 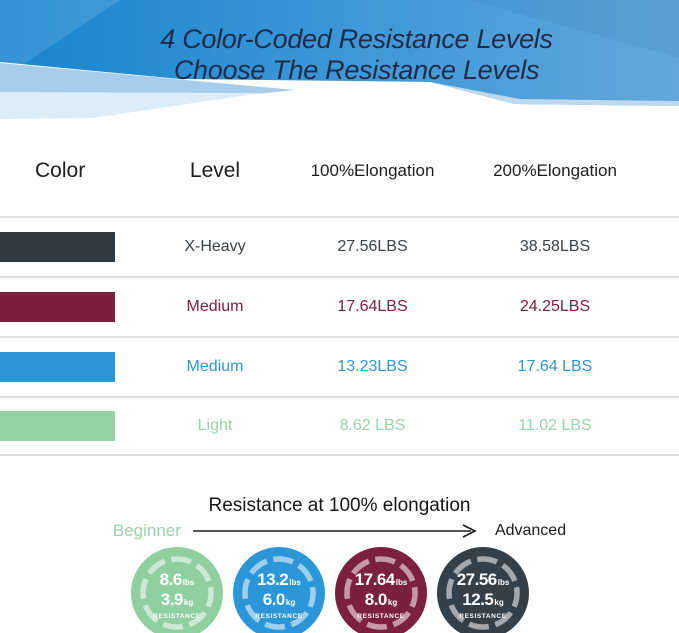 I want to click on resistance-badge-medium-blue: 13.2 lbs 6.0 kg RESISTANCE, so click(x=279, y=590).